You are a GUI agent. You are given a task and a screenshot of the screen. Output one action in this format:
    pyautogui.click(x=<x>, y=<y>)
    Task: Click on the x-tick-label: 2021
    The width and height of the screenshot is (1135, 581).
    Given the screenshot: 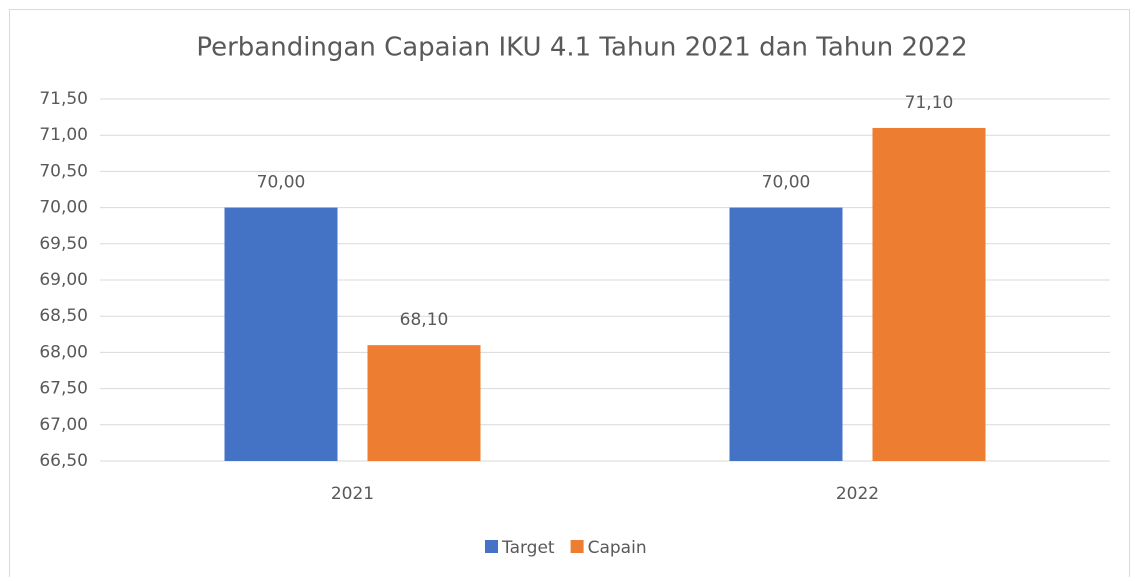 What is the action you would take?
    pyautogui.click(x=352, y=494)
    